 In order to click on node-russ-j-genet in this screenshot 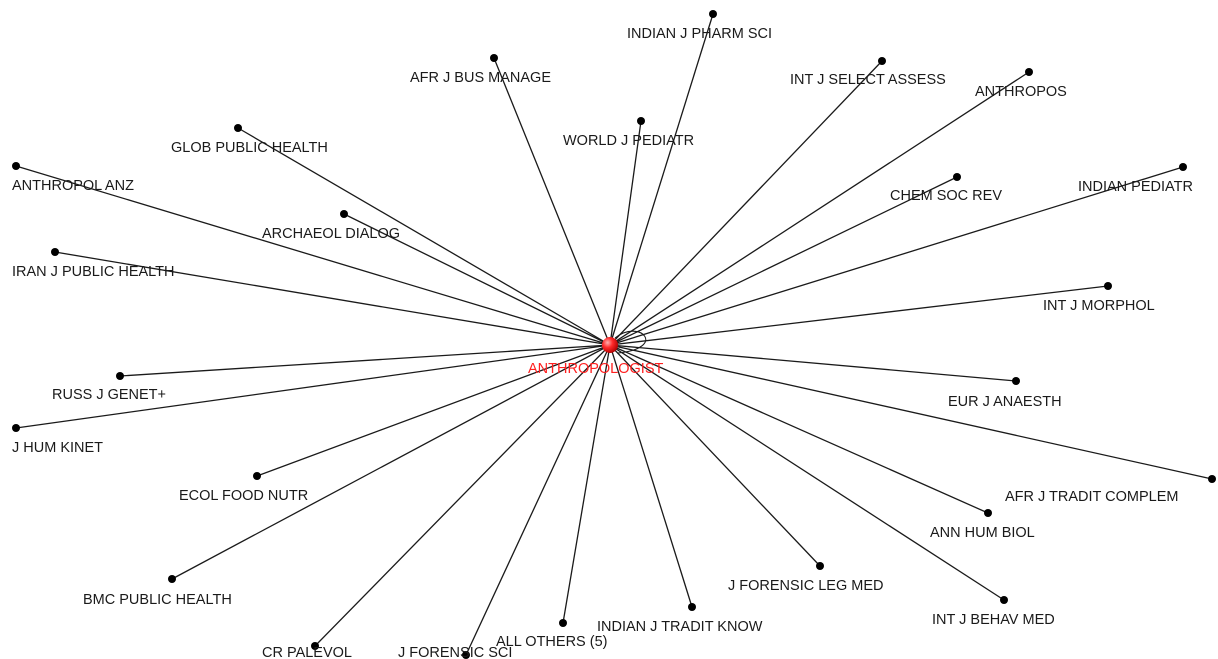, I will do `click(120, 376)`.